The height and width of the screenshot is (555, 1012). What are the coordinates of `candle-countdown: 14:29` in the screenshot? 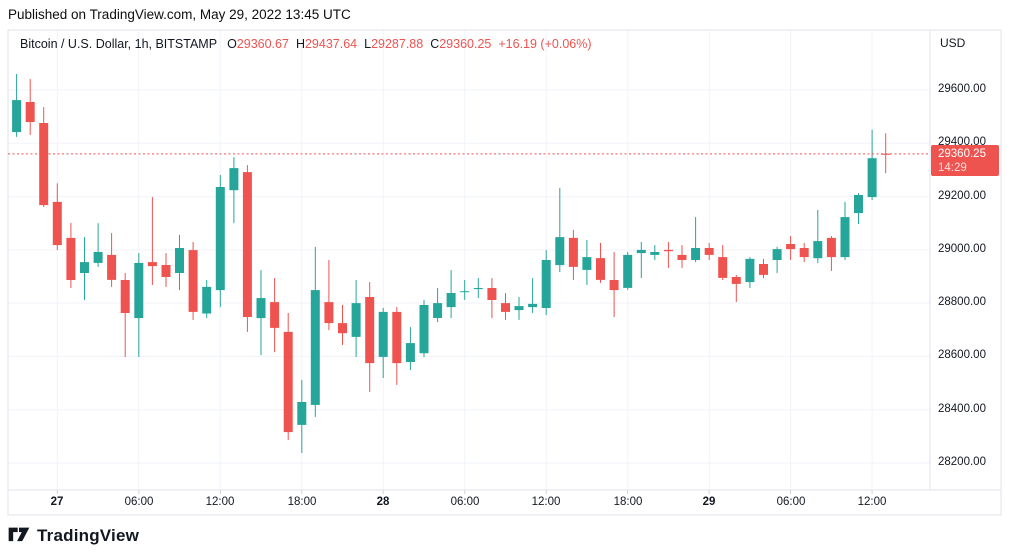 It's located at (952, 168).